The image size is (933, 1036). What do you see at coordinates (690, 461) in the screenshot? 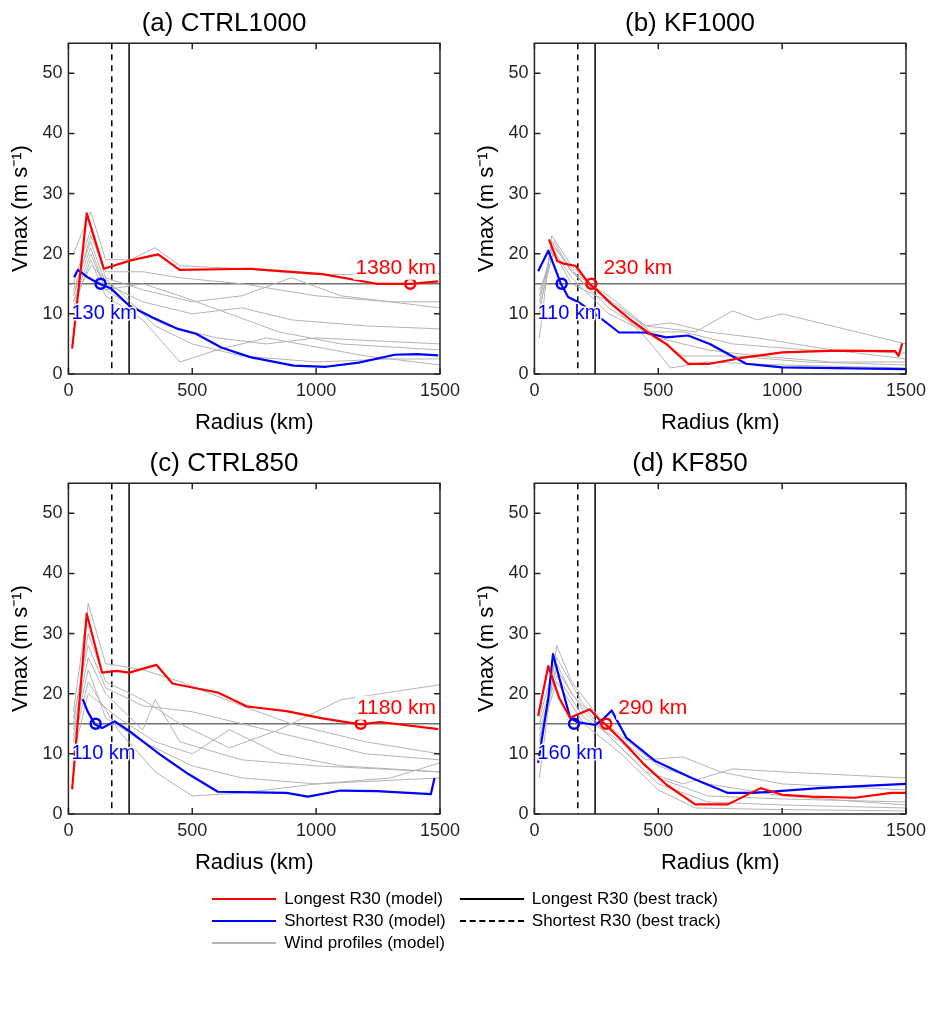
I see `chart-title: (d) KF850` at bounding box center [690, 461].